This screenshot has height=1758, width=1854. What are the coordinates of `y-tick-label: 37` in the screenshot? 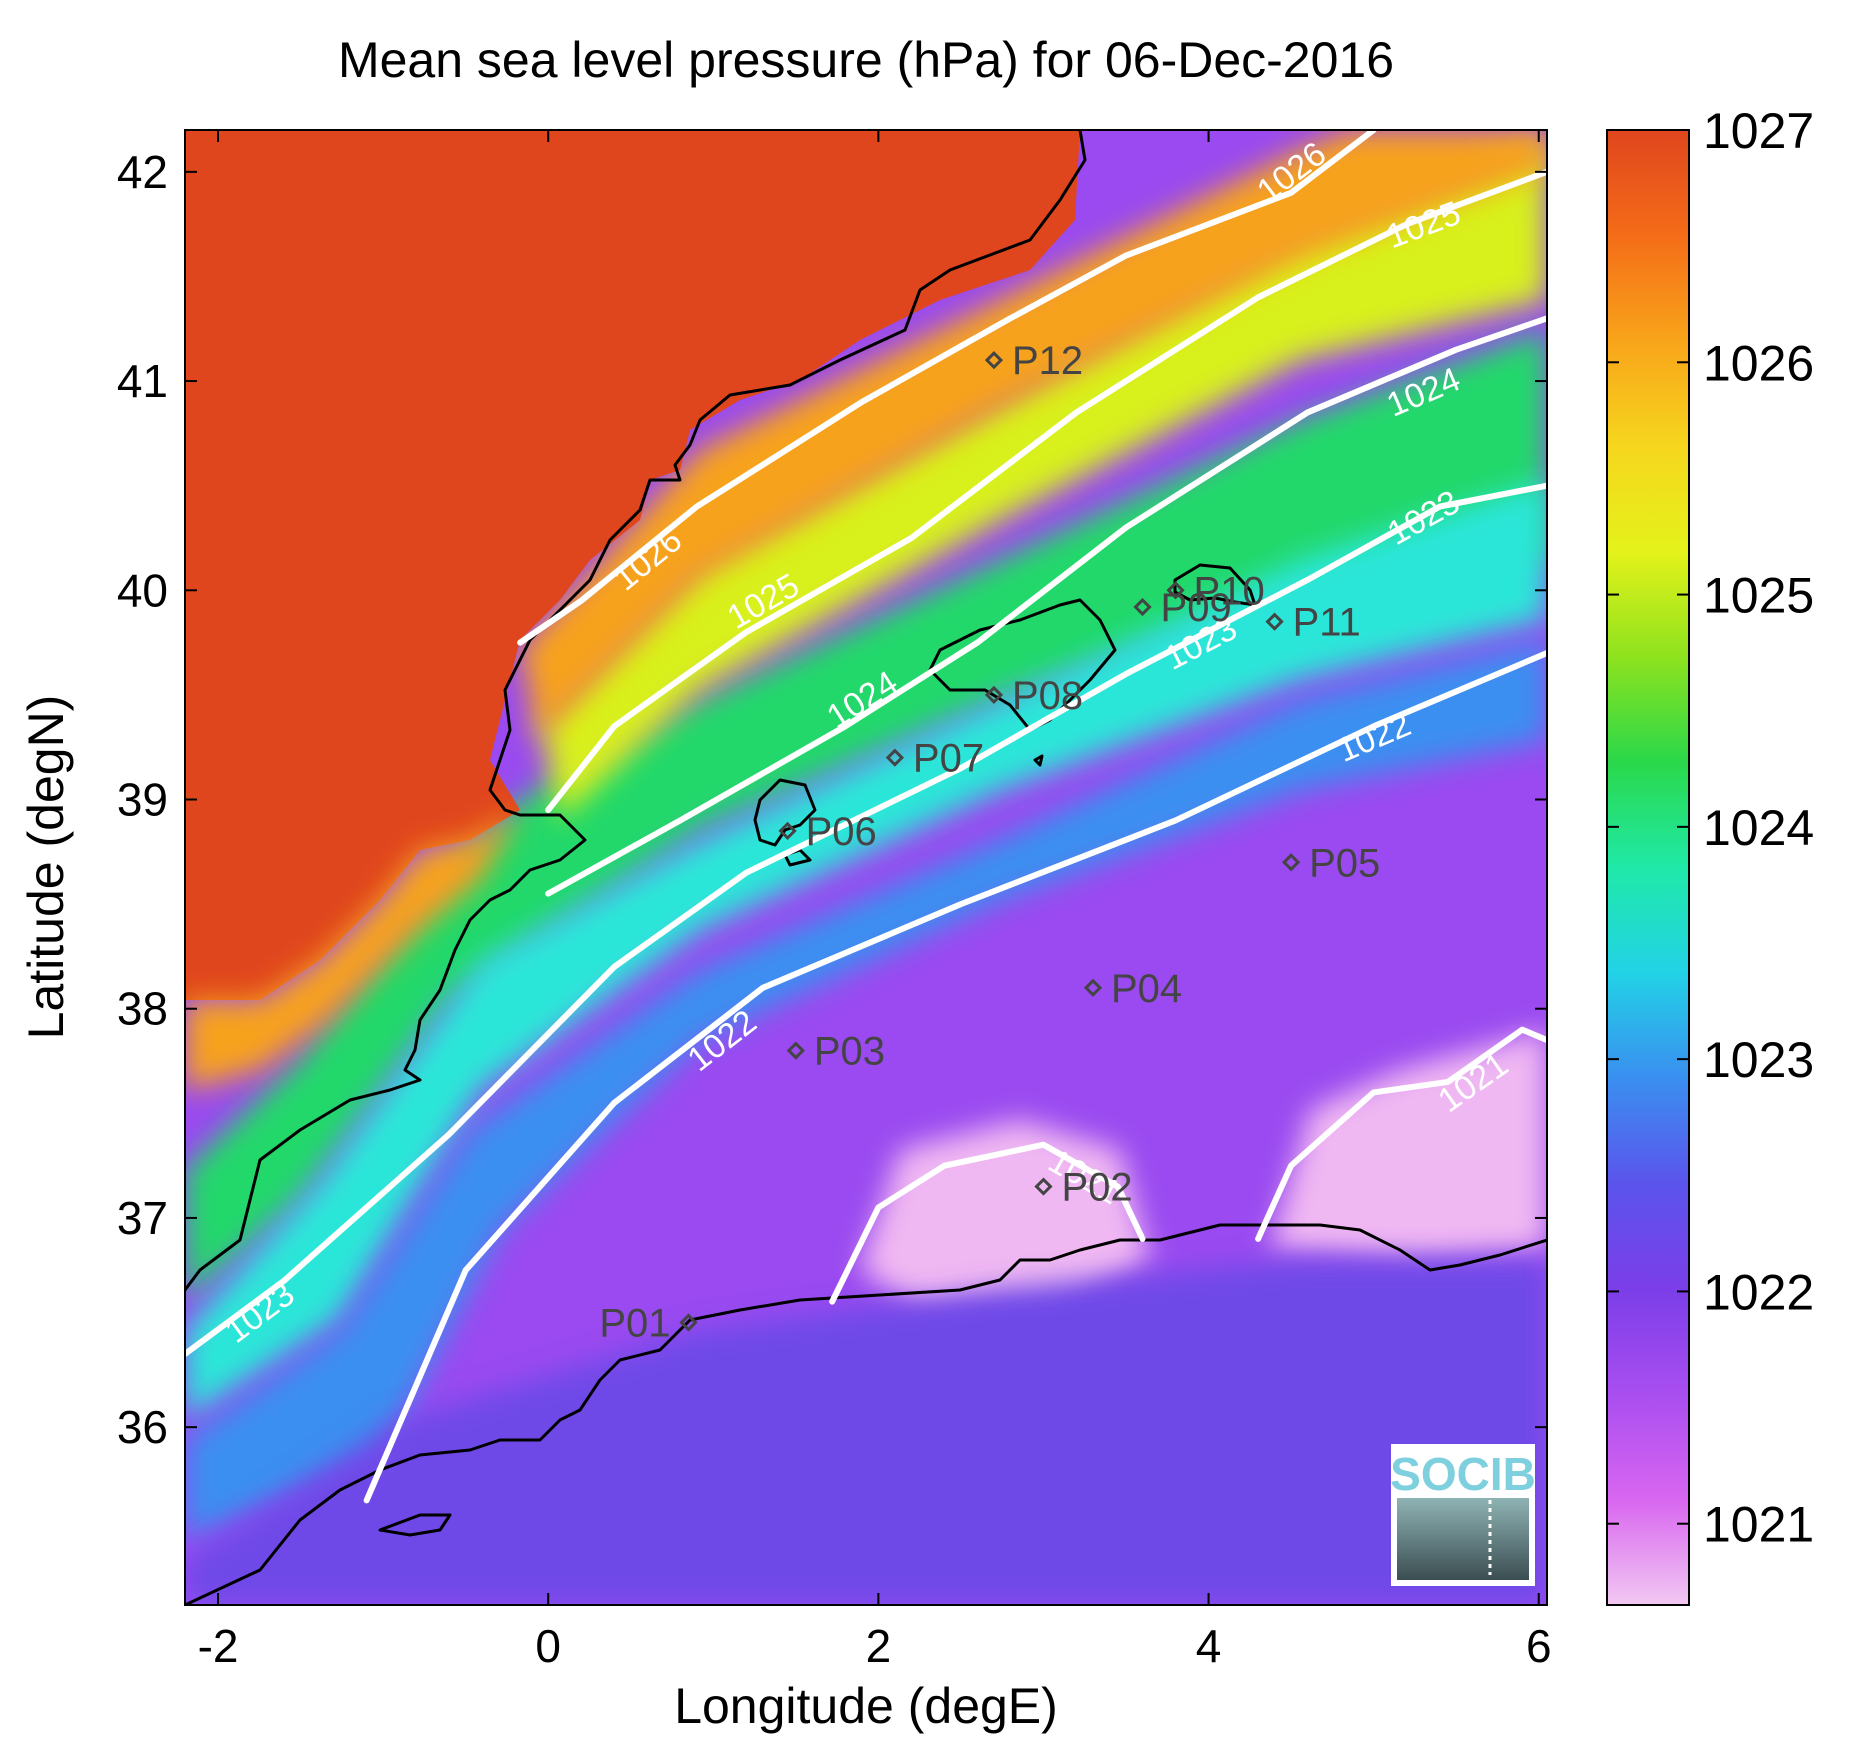 It's located at (142, 1218).